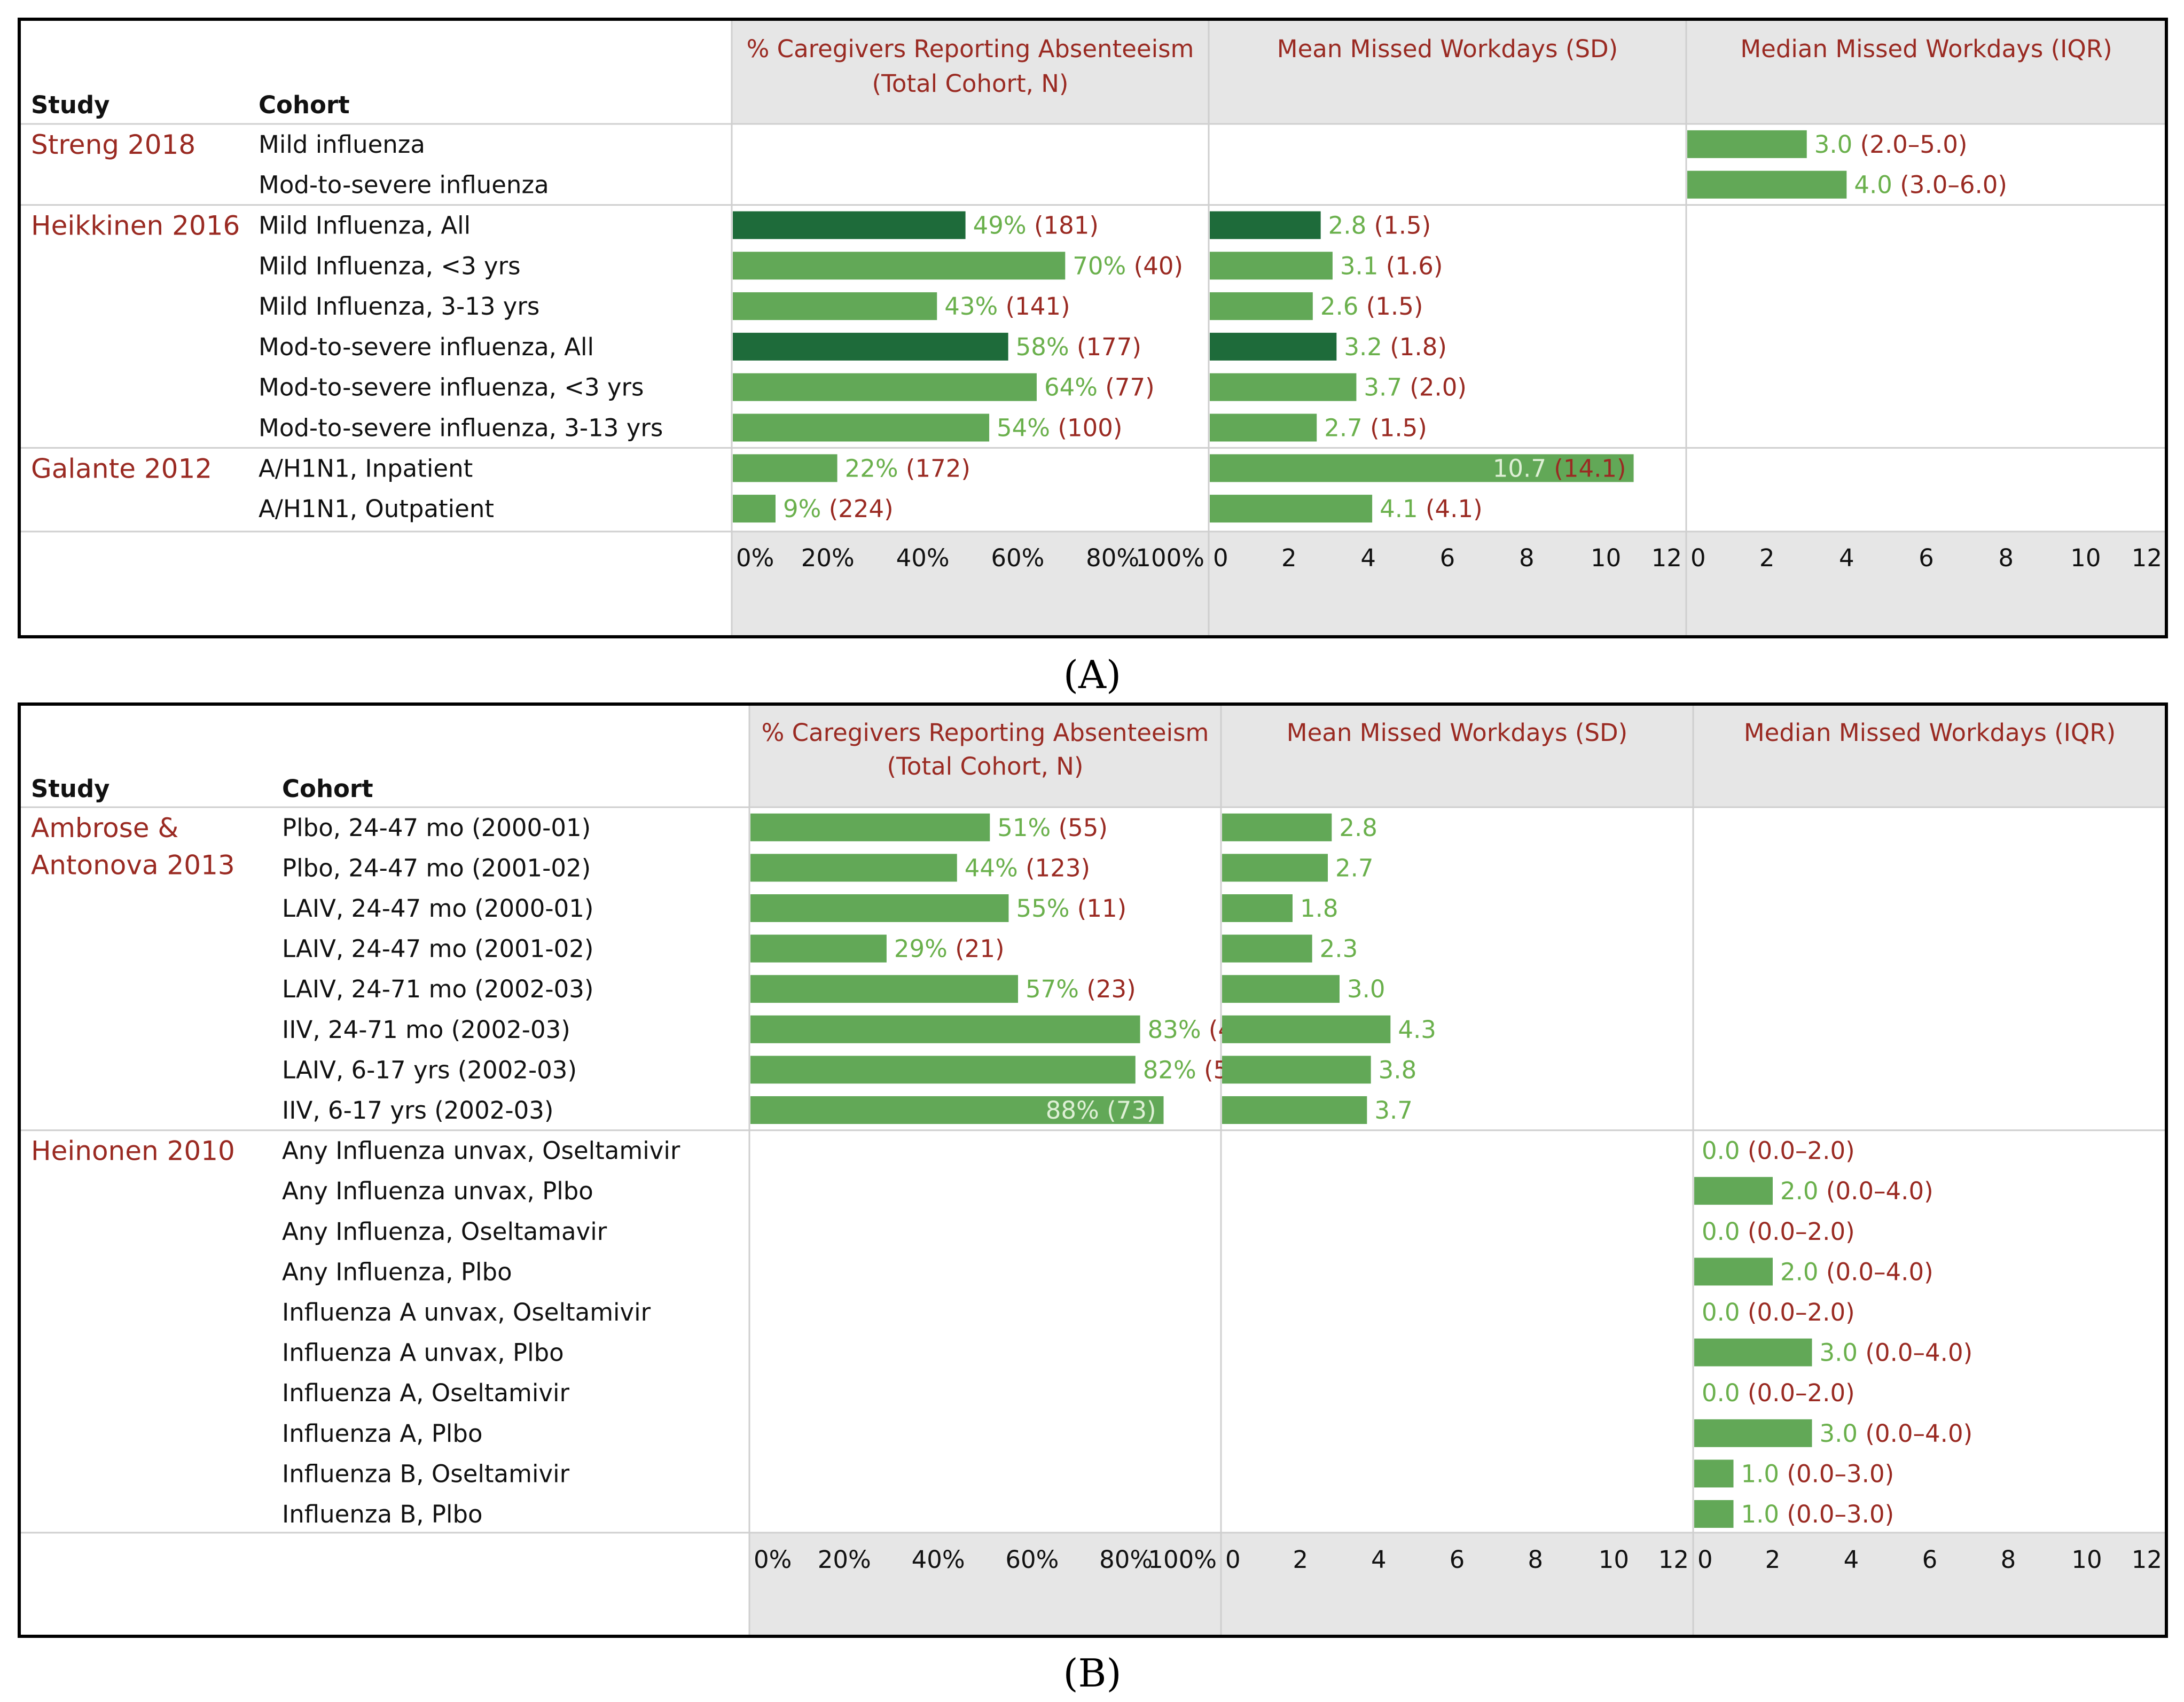 The width and height of the screenshot is (2184, 1702). I want to click on cohort-label: IIV, 24-71 mo (2002-03), so click(426, 1030).